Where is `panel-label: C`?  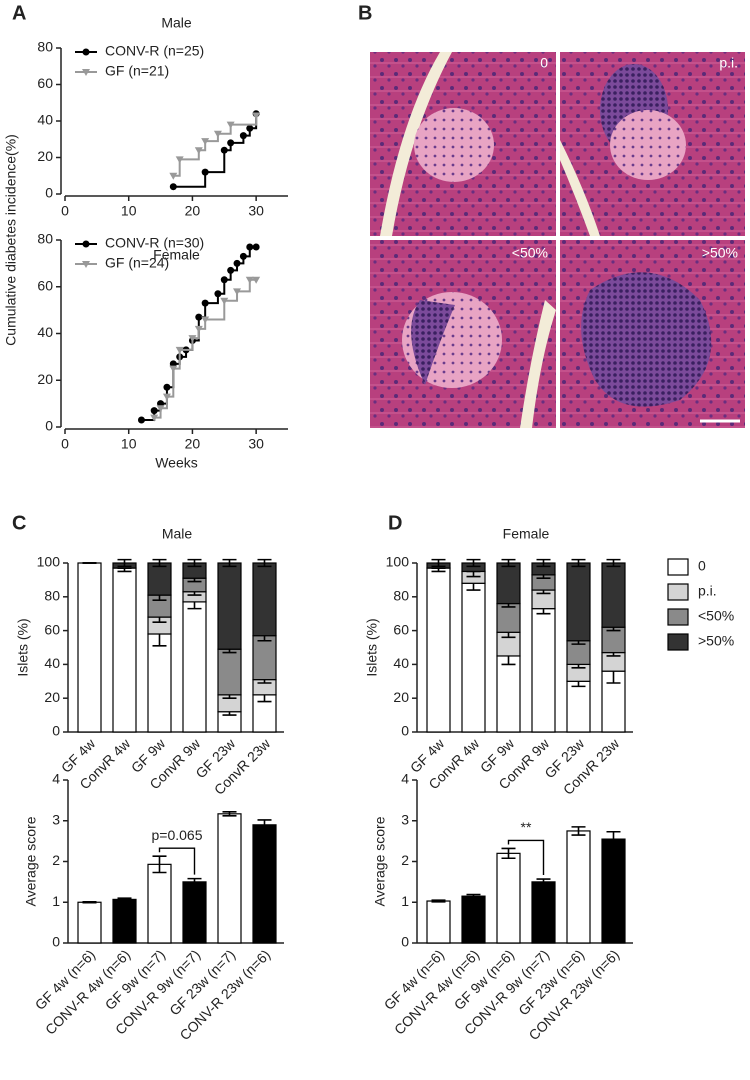
panel-label: C is located at coordinates (19, 523).